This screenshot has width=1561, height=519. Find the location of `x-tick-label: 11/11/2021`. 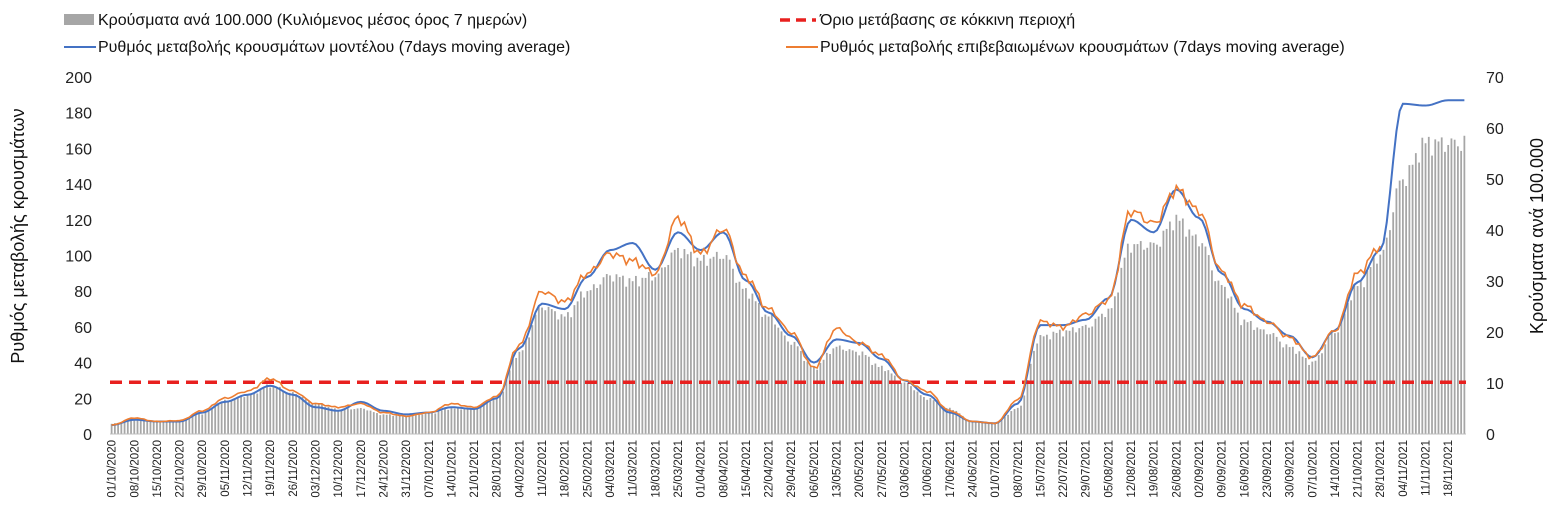

x-tick-label: 11/11/2021 is located at coordinates (1427, 468).